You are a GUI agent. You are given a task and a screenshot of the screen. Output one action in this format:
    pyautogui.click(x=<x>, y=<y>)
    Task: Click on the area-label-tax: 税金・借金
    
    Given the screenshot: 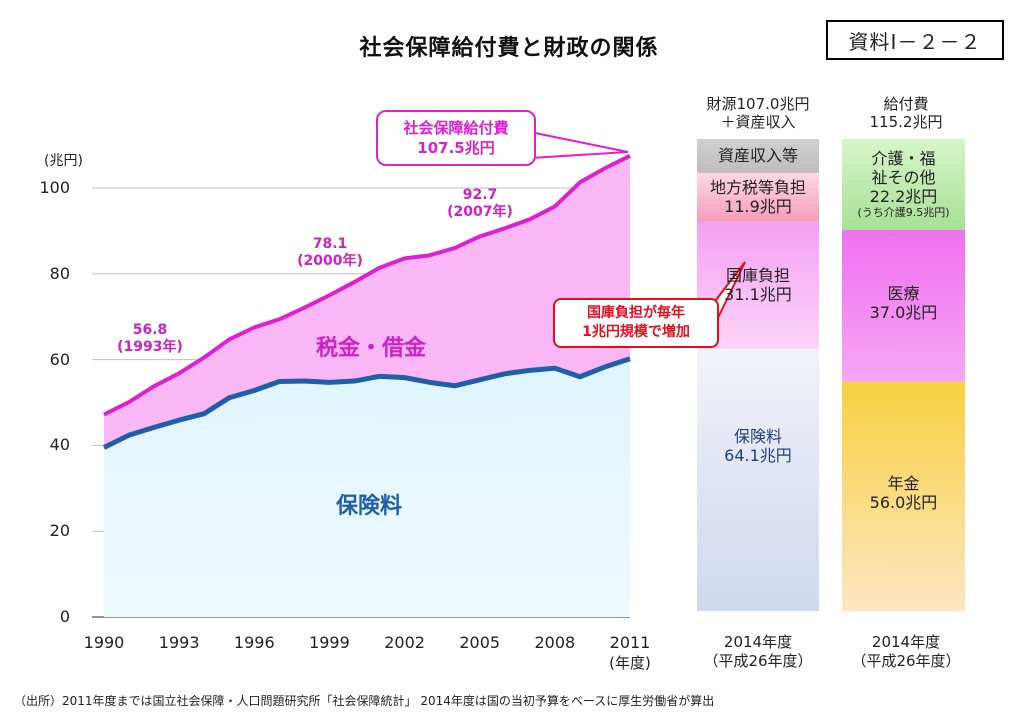 What is the action you would take?
    pyautogui.click(x=371, y=348)
    